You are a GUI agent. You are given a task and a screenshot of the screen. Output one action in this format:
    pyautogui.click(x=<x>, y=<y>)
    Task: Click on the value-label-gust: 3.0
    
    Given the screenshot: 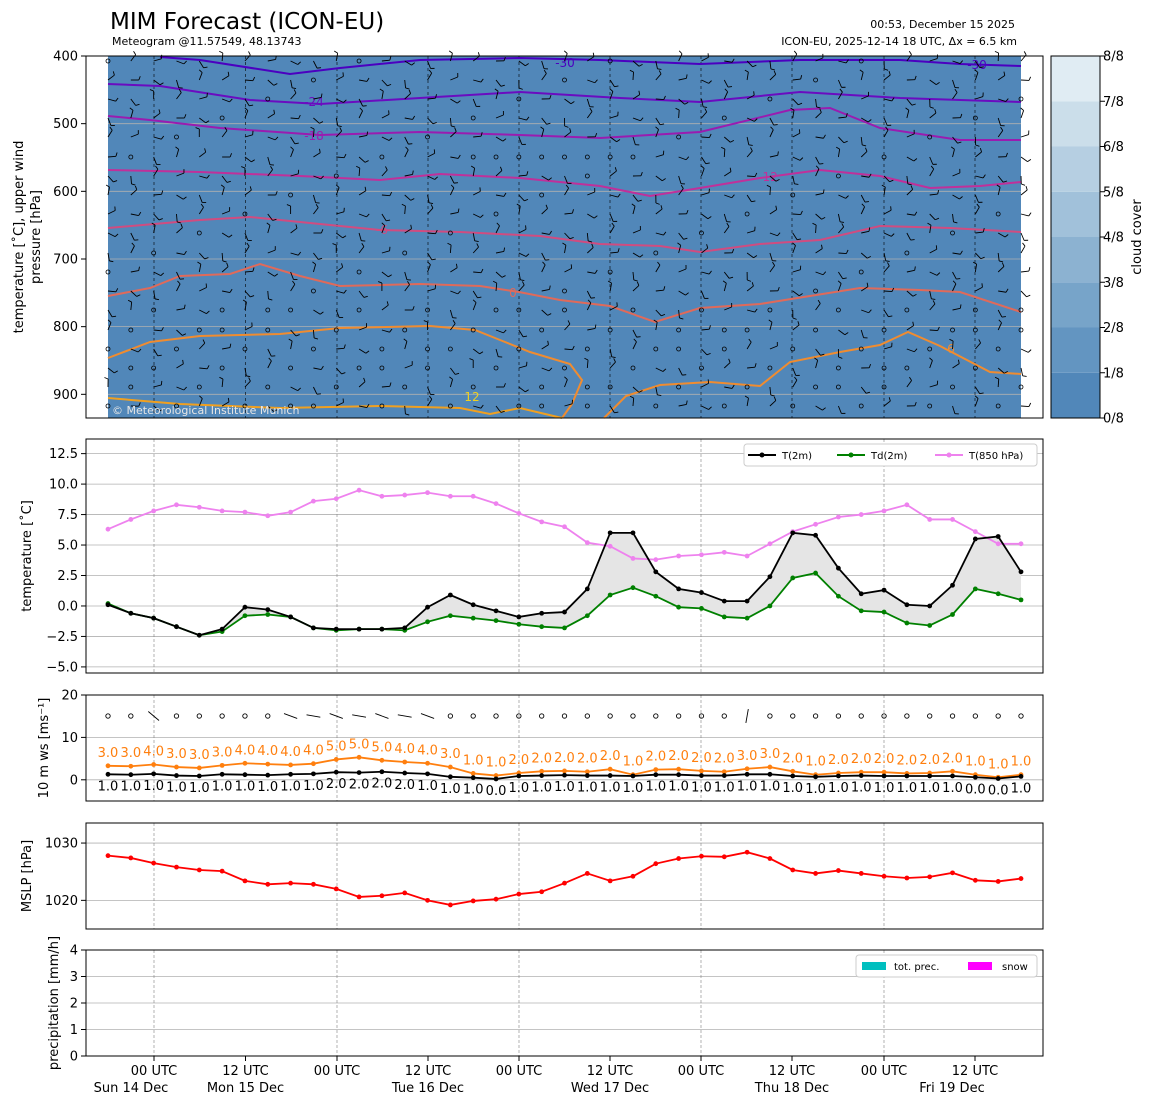 What is the action you would take?
    pyautogui.click(x=222, y=752)
    